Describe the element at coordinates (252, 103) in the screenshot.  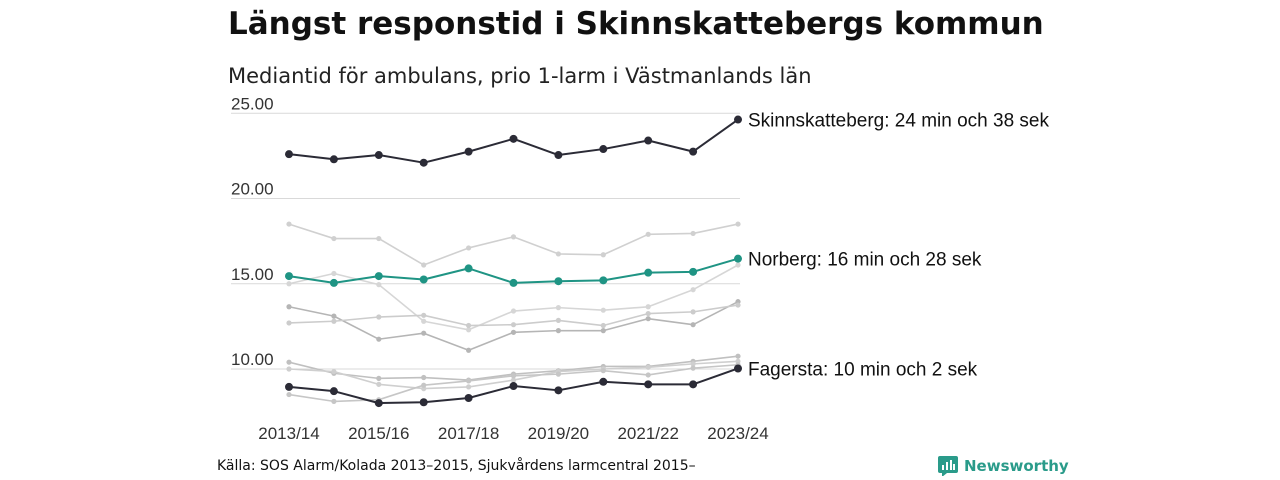
I see `y-tick-label: 25.00` at that location.